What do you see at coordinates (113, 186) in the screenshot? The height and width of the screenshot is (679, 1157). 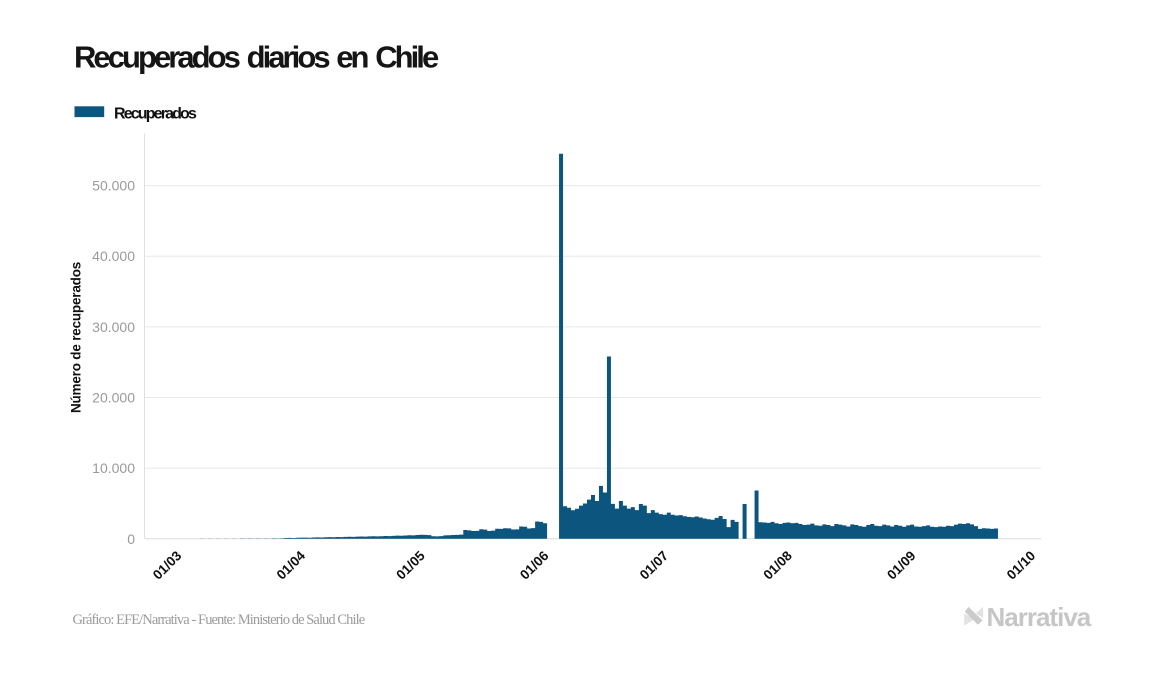 I see `svg-text: 50.000` at bounding box center [113, 186].